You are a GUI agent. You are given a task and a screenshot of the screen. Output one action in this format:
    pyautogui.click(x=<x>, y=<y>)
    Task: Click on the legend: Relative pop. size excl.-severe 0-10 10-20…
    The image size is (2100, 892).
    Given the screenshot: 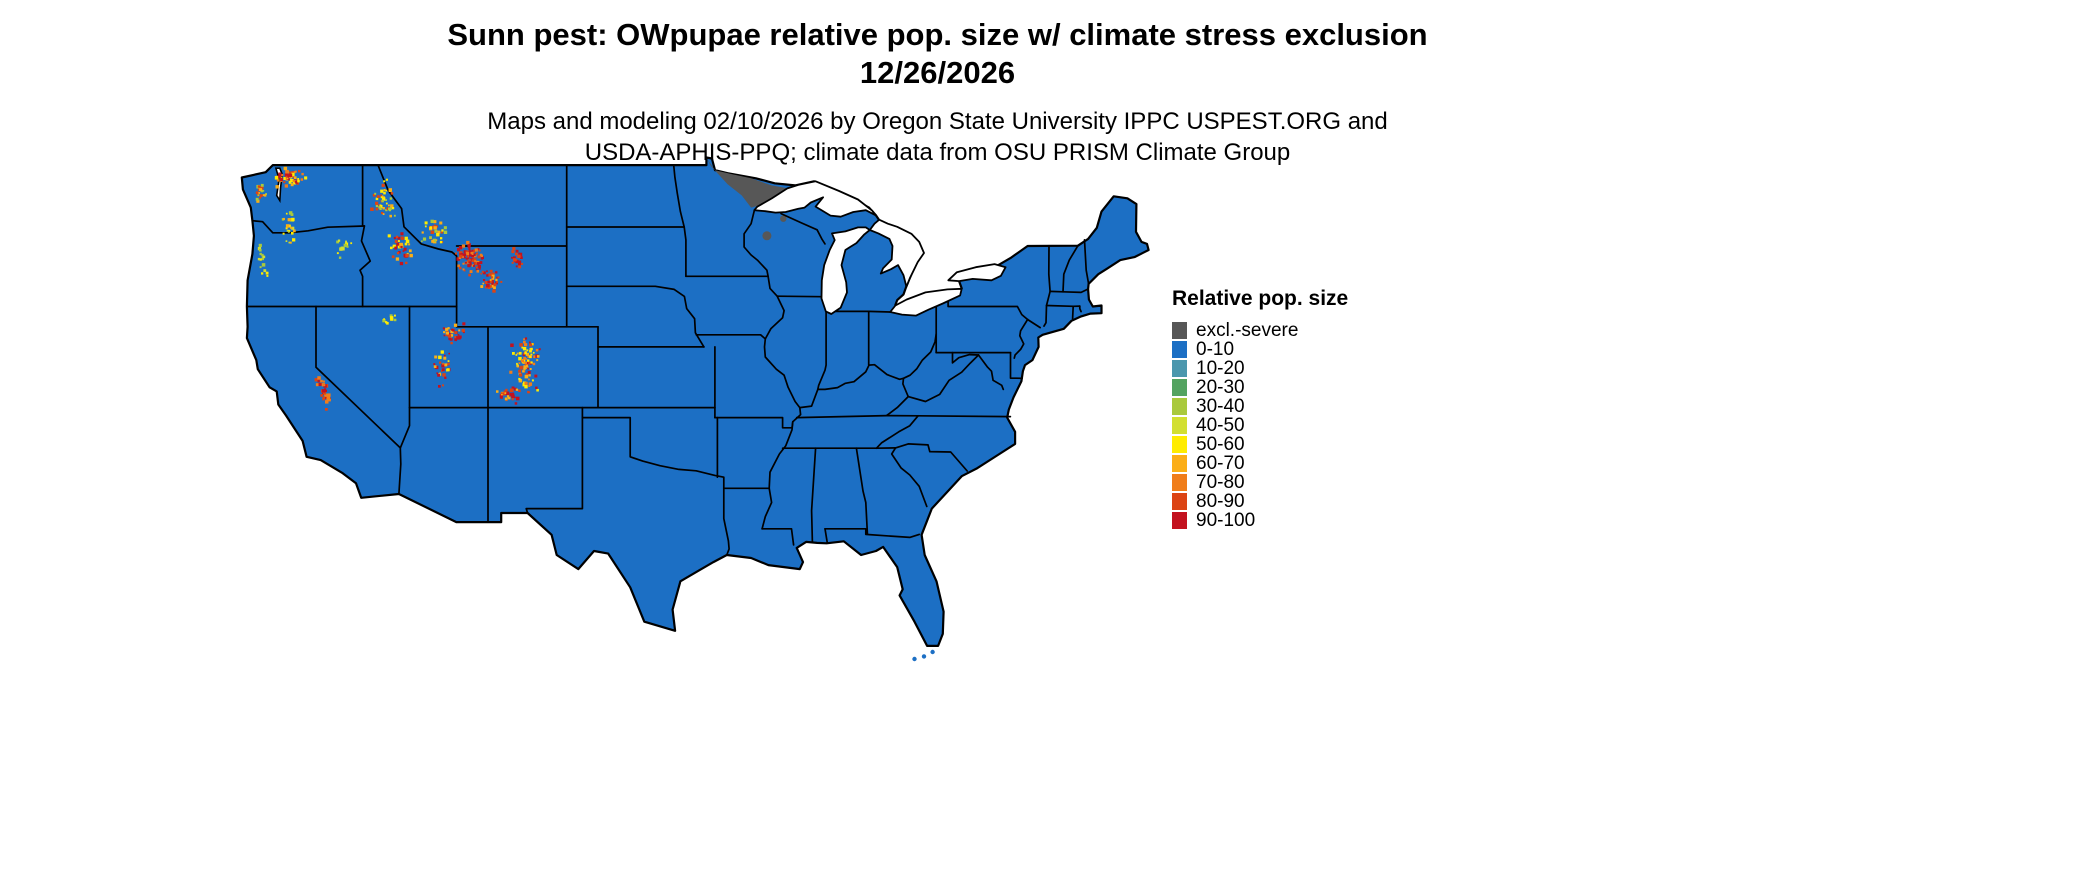 What is the action you would take?
    pyautogui.click(x=1260, y=408)
    